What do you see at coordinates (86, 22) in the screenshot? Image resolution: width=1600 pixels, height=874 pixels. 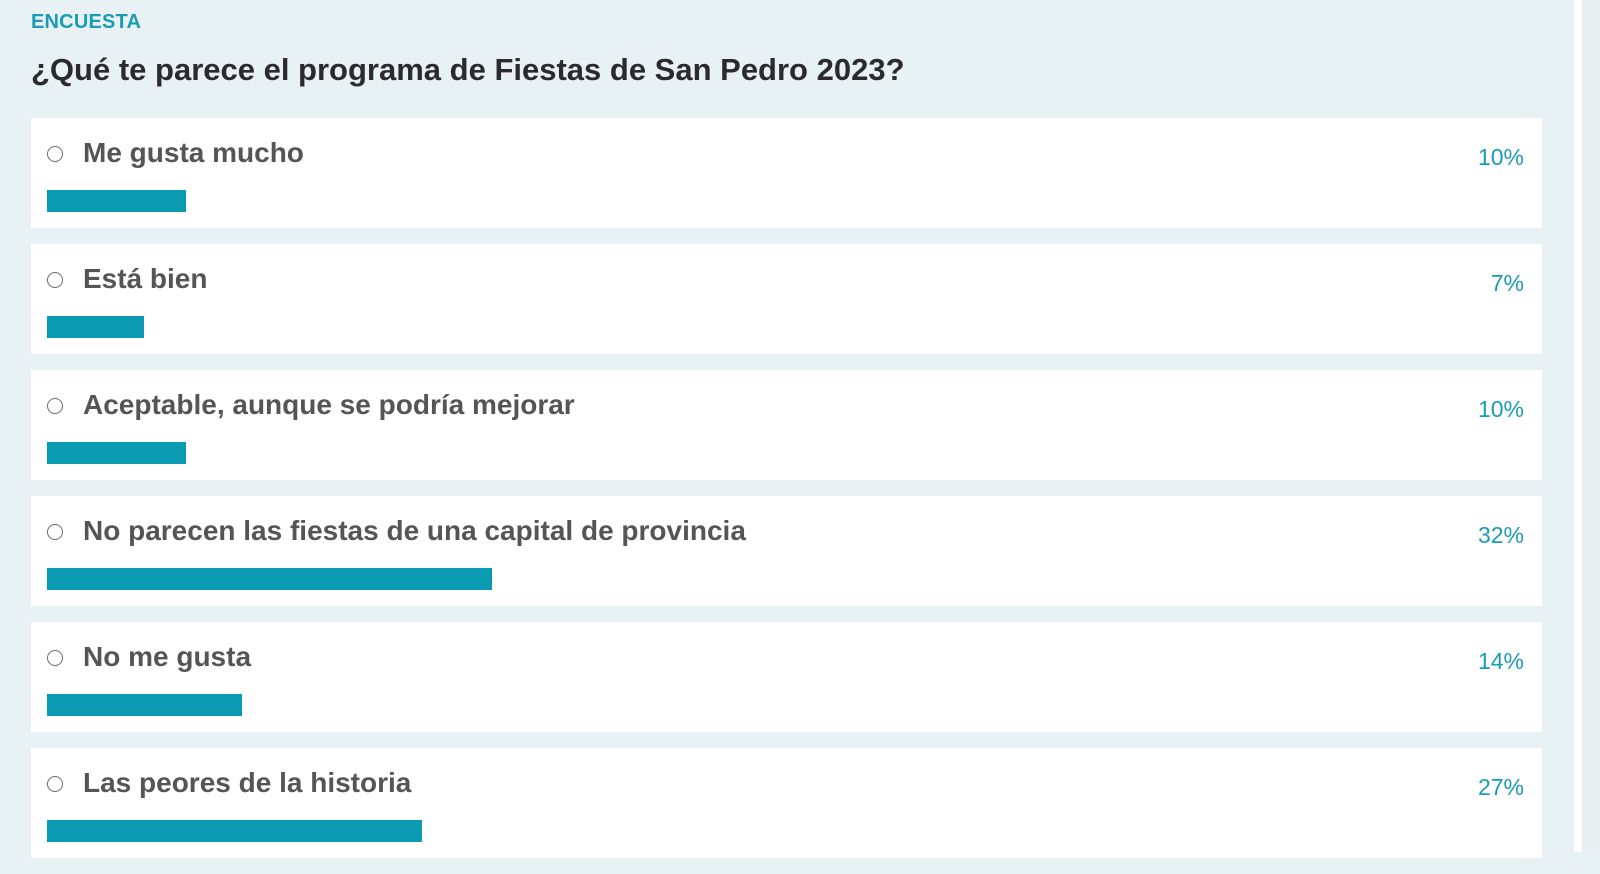 I see `poll-kicker: ENCUESTA` at bounding box center [86, 22].